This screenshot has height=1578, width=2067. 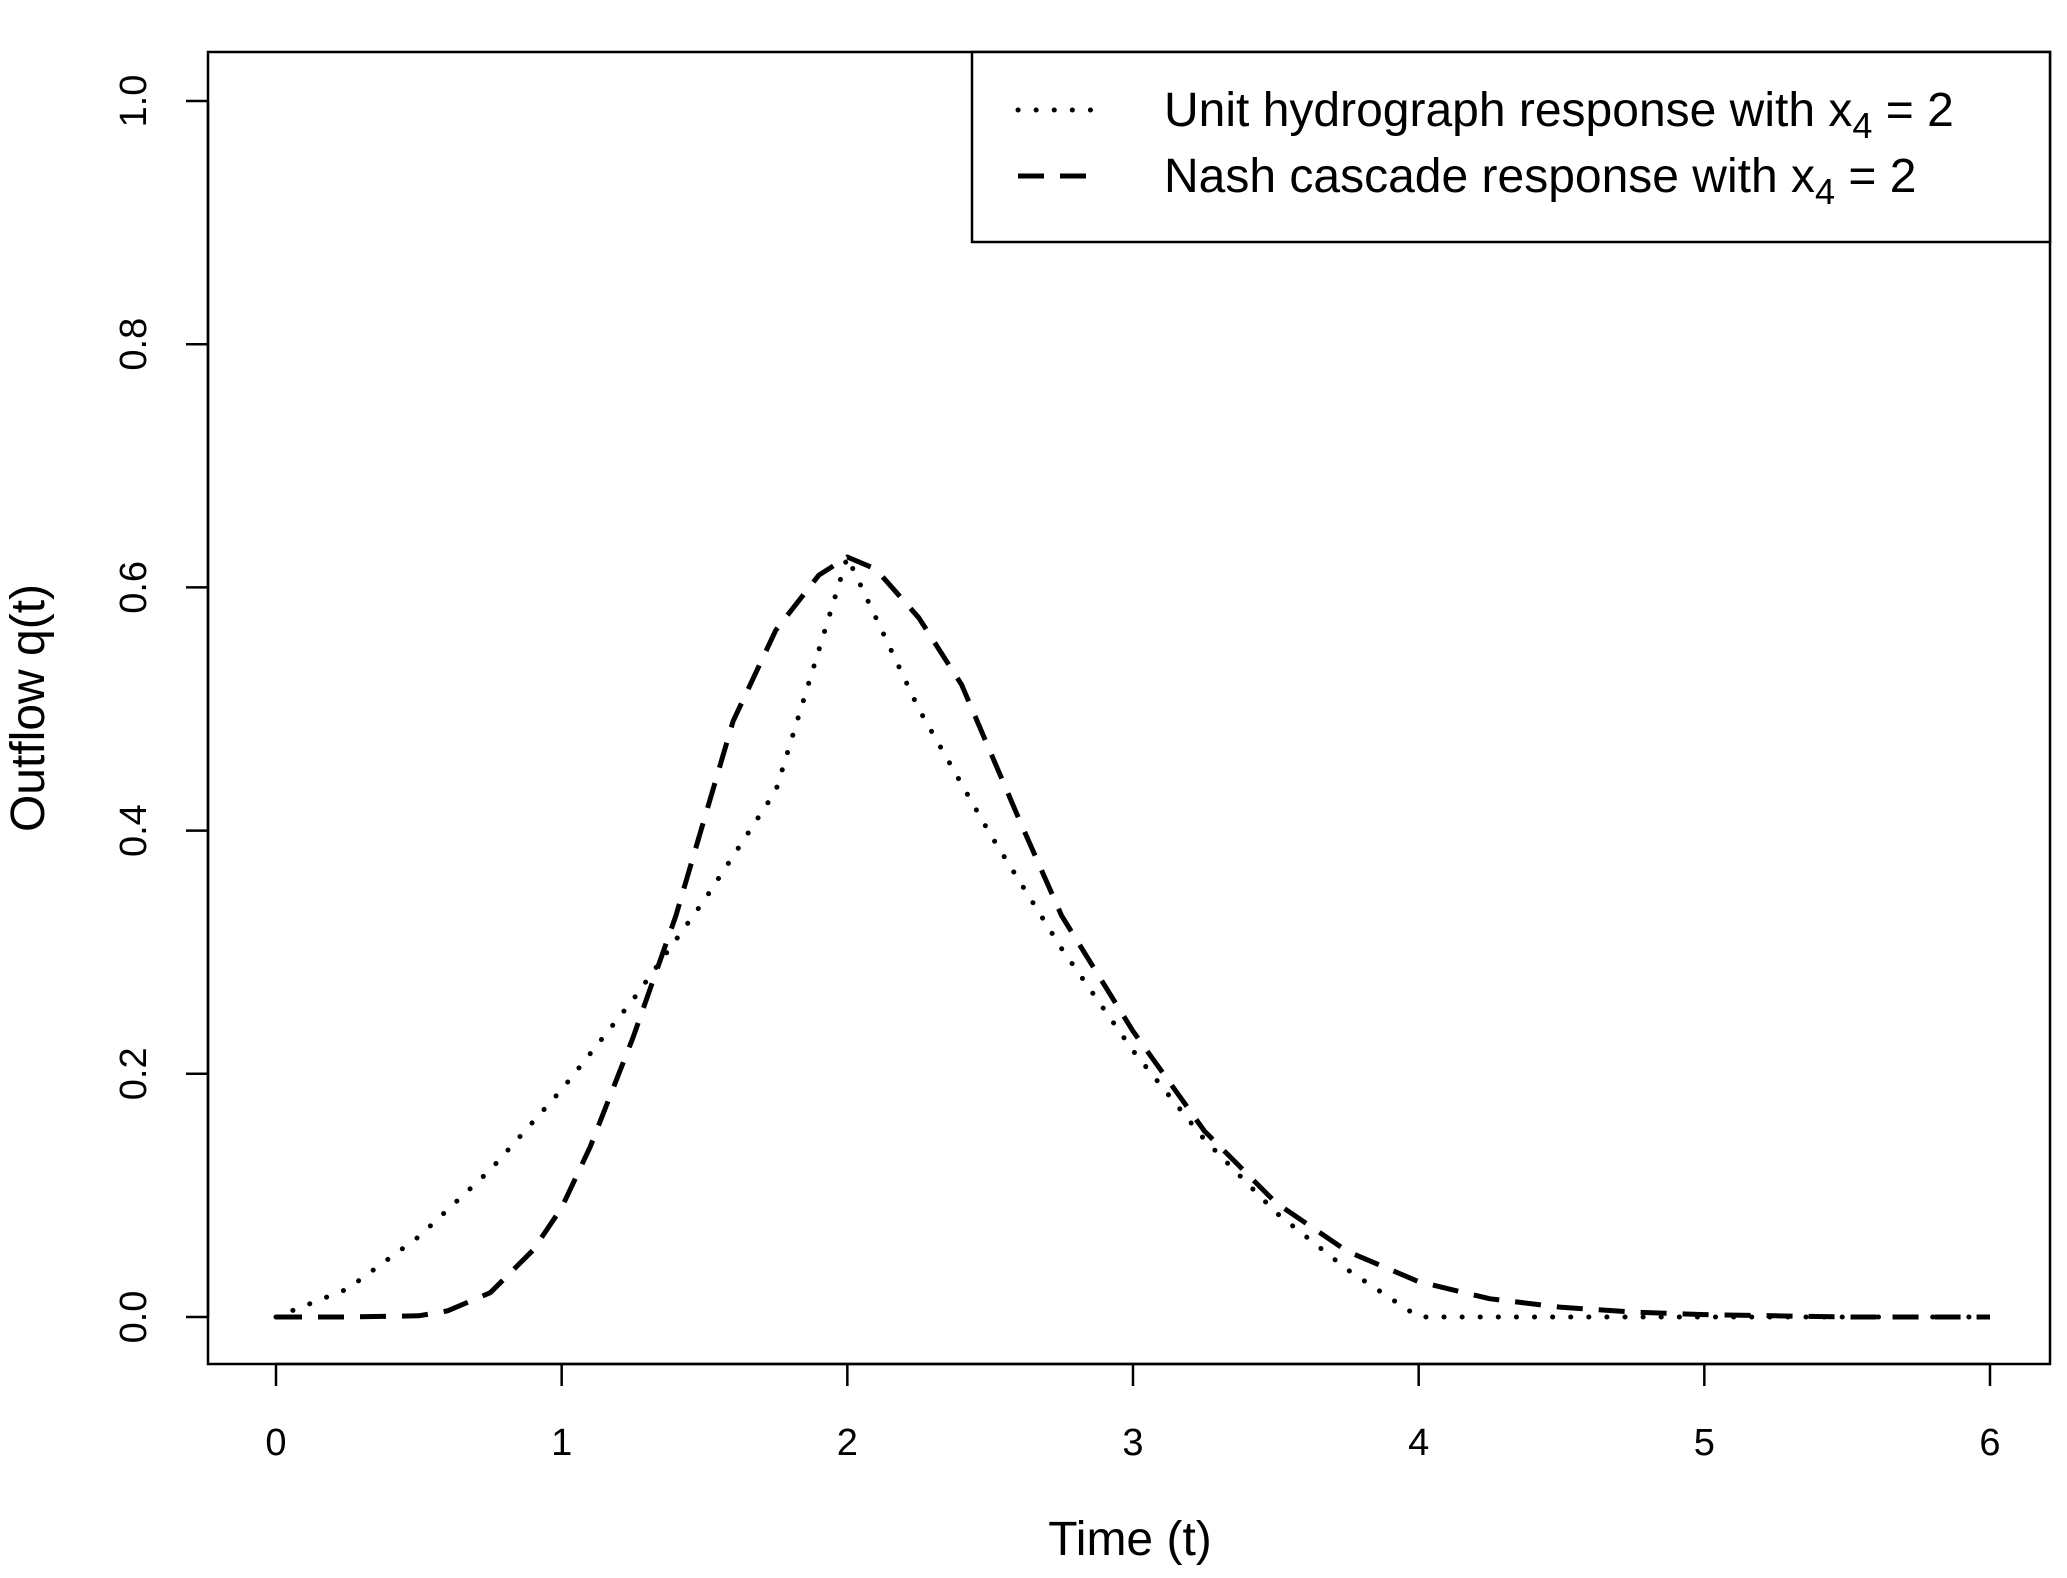 What do you see at coordinates (847, 1443) in the screenshot?
I see `x-tick-label: 2` at bounding box center [847, 1443].